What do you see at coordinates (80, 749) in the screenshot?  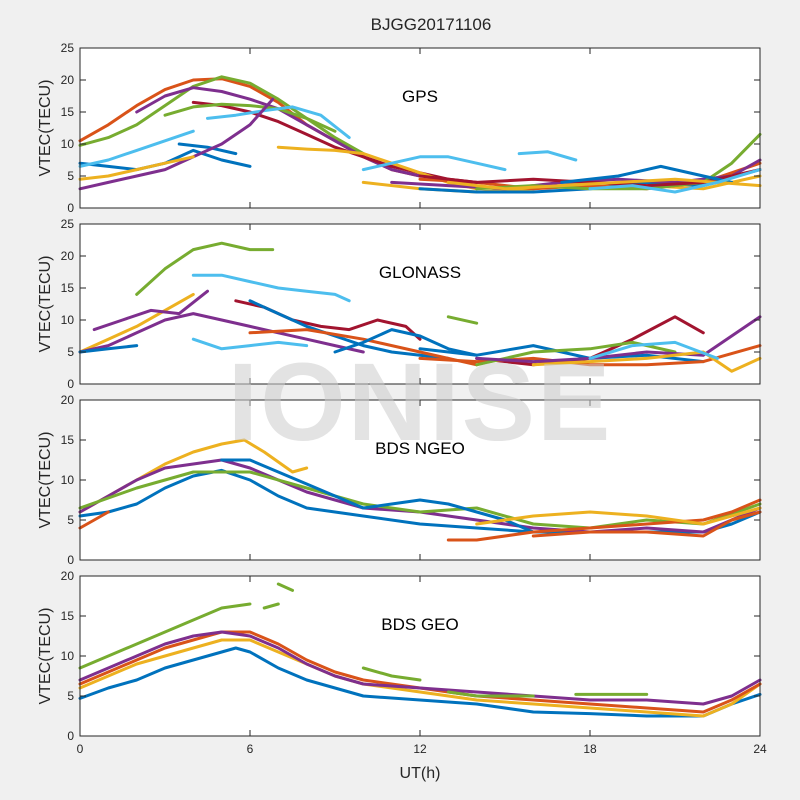 I see `x-tick-label: 0` at bounding box center [80, 749].